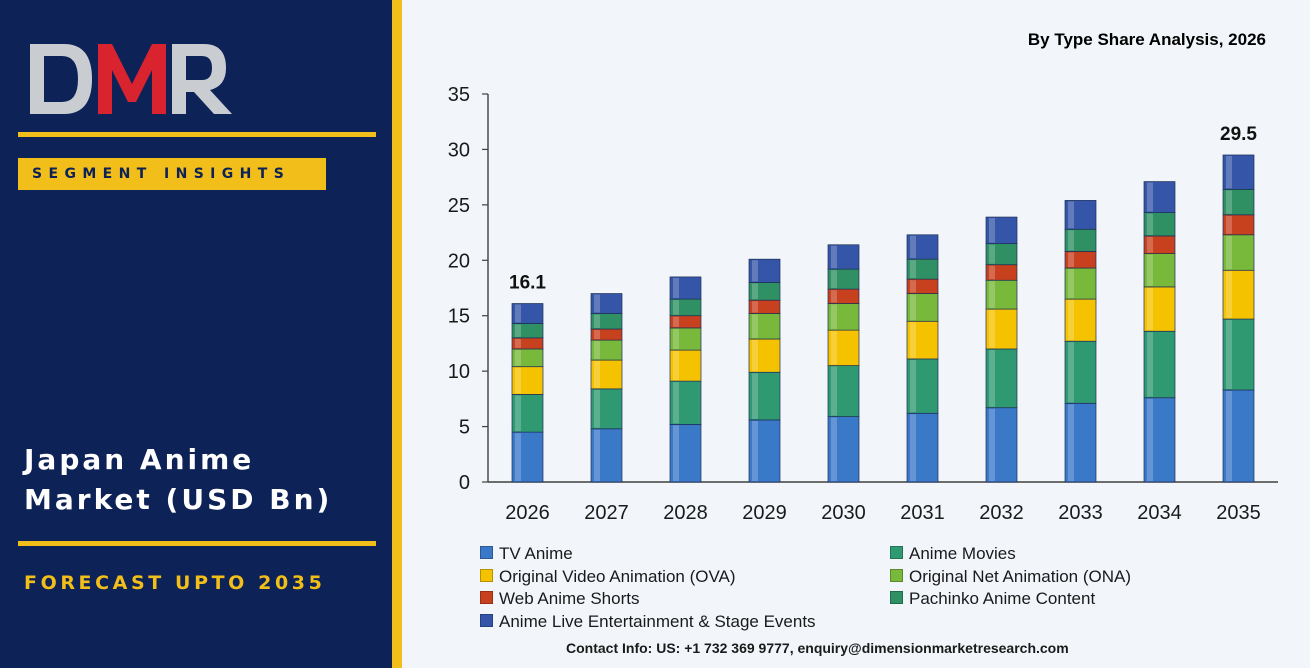 The height and width of the screenshot is (668, 1310). Describe the element at coordinates (1146, 39) in the screenshot. I see `chart-subtitle: By Type Share Analysis, 2026` at that location.